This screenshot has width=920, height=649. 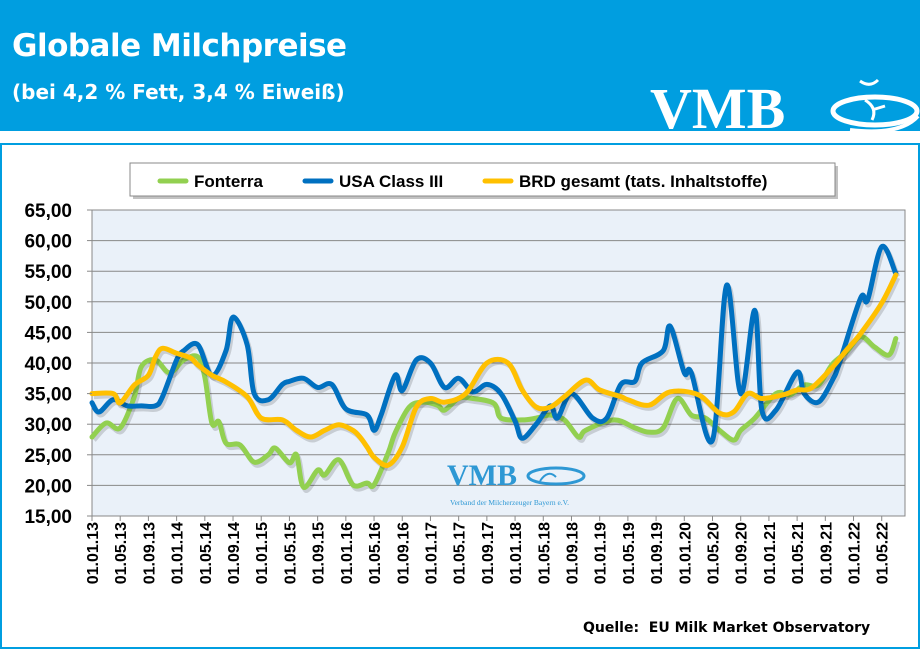 What do you see at coordinates (178, 553) in the screenshot?
I see `x-tick-label: 01.01.14` at bounding box center [178, 553].